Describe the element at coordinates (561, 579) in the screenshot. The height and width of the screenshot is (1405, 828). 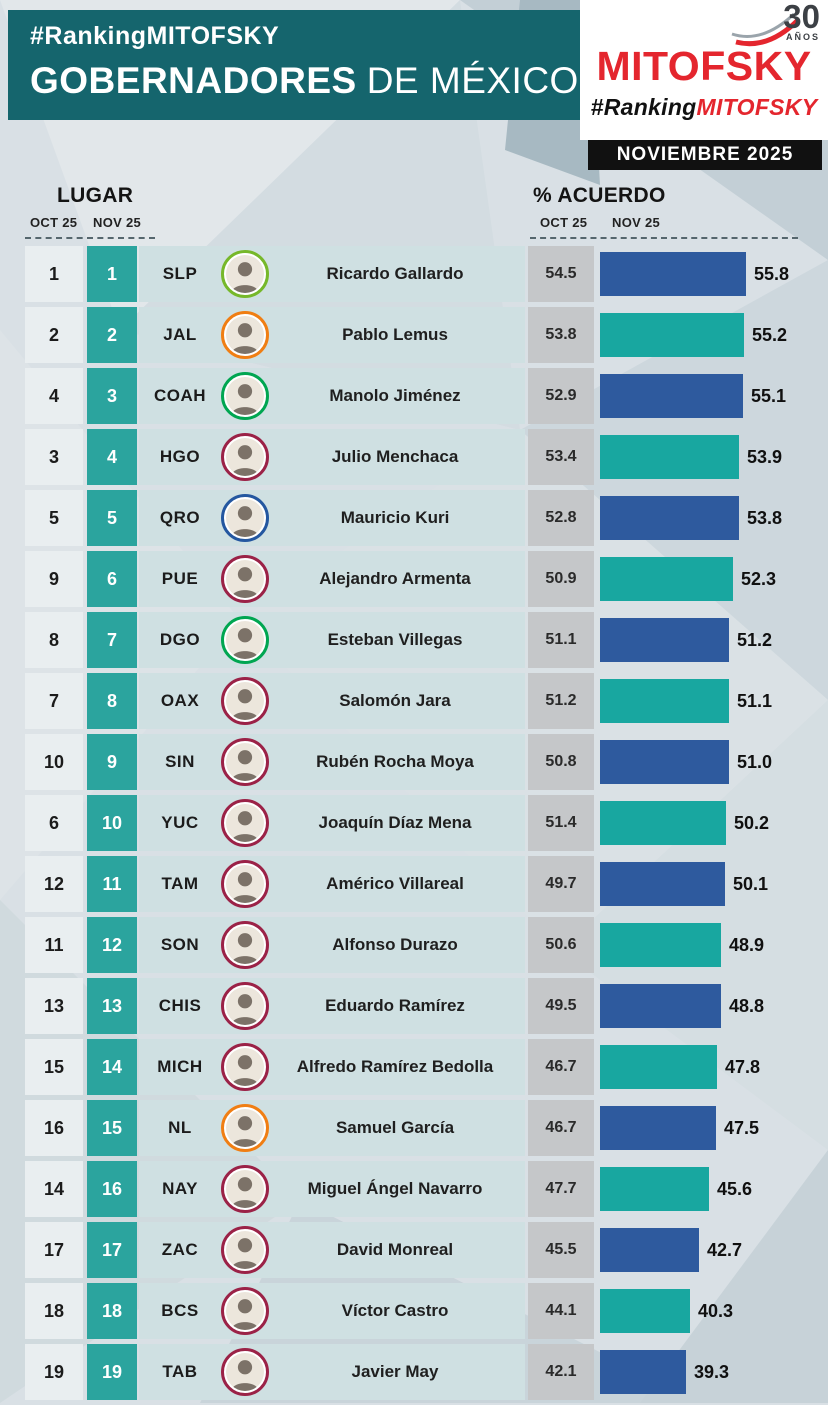
I see `oct-value: 50.9` at that location.